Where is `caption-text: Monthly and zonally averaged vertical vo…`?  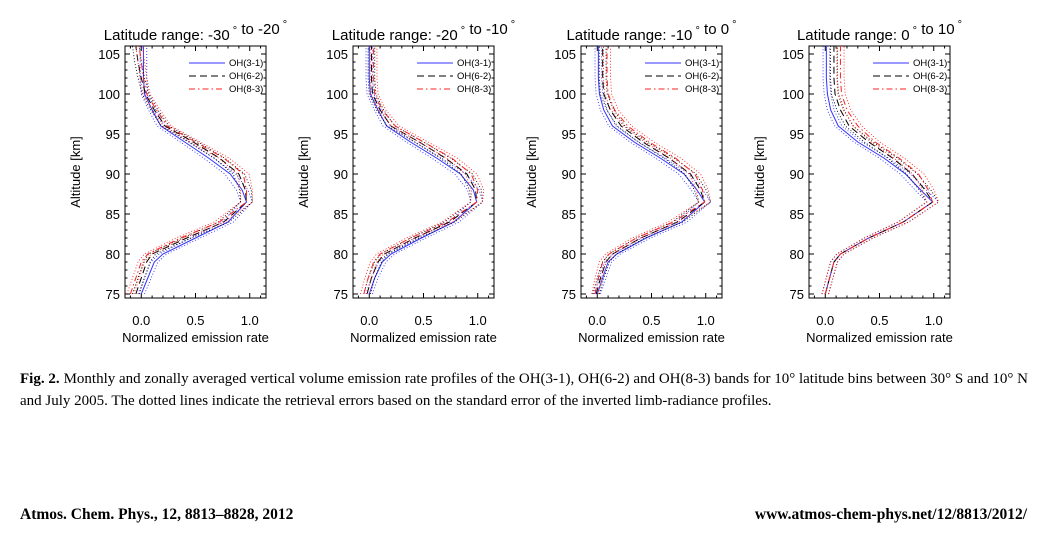
caption-text: Monthly and zonally averaged vertical vo… is located at coordinates (524, 390).